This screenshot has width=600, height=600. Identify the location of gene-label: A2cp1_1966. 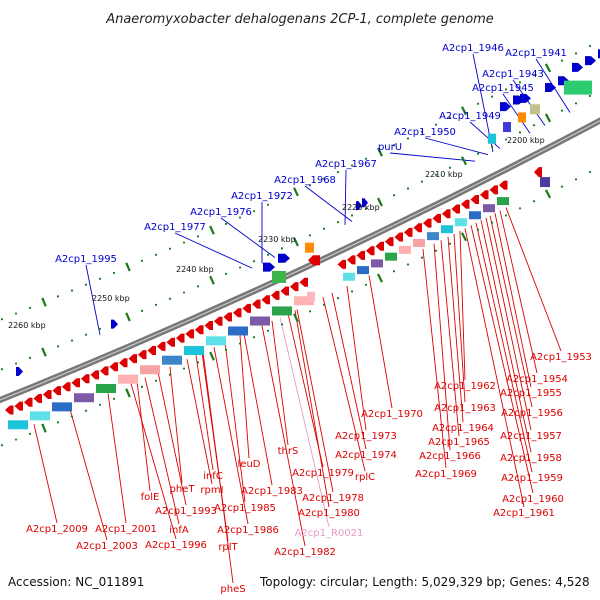
(450, 456).